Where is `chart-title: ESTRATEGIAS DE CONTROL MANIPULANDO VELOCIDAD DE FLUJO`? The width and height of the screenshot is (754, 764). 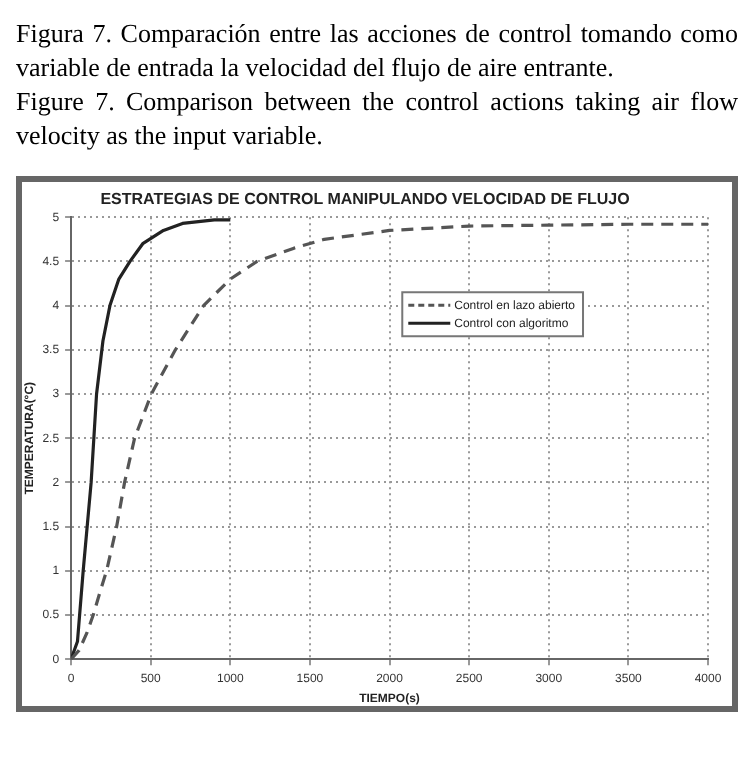
chart-title: ESTRATEGIAS DE CONTROL MANIPULANDO VELOCIDAD DE FLUJO is located at coordinates (365, 199).